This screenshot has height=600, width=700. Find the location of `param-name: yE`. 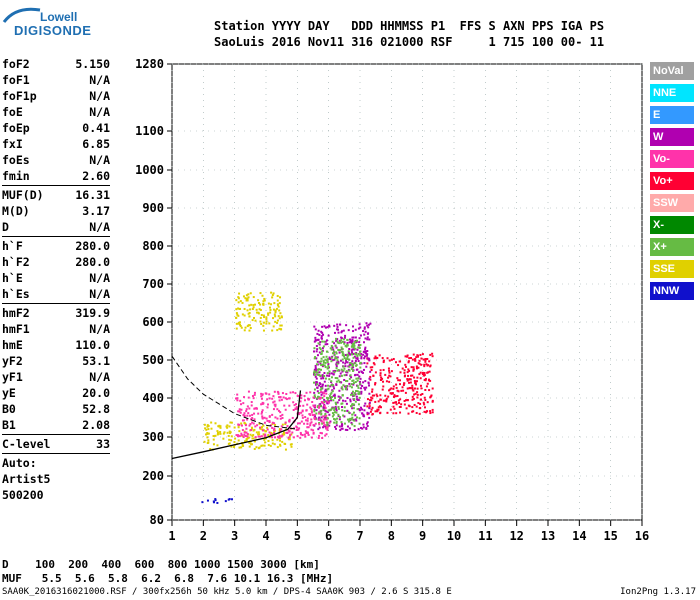

param-name: yE is located at coordinates (9, 393).